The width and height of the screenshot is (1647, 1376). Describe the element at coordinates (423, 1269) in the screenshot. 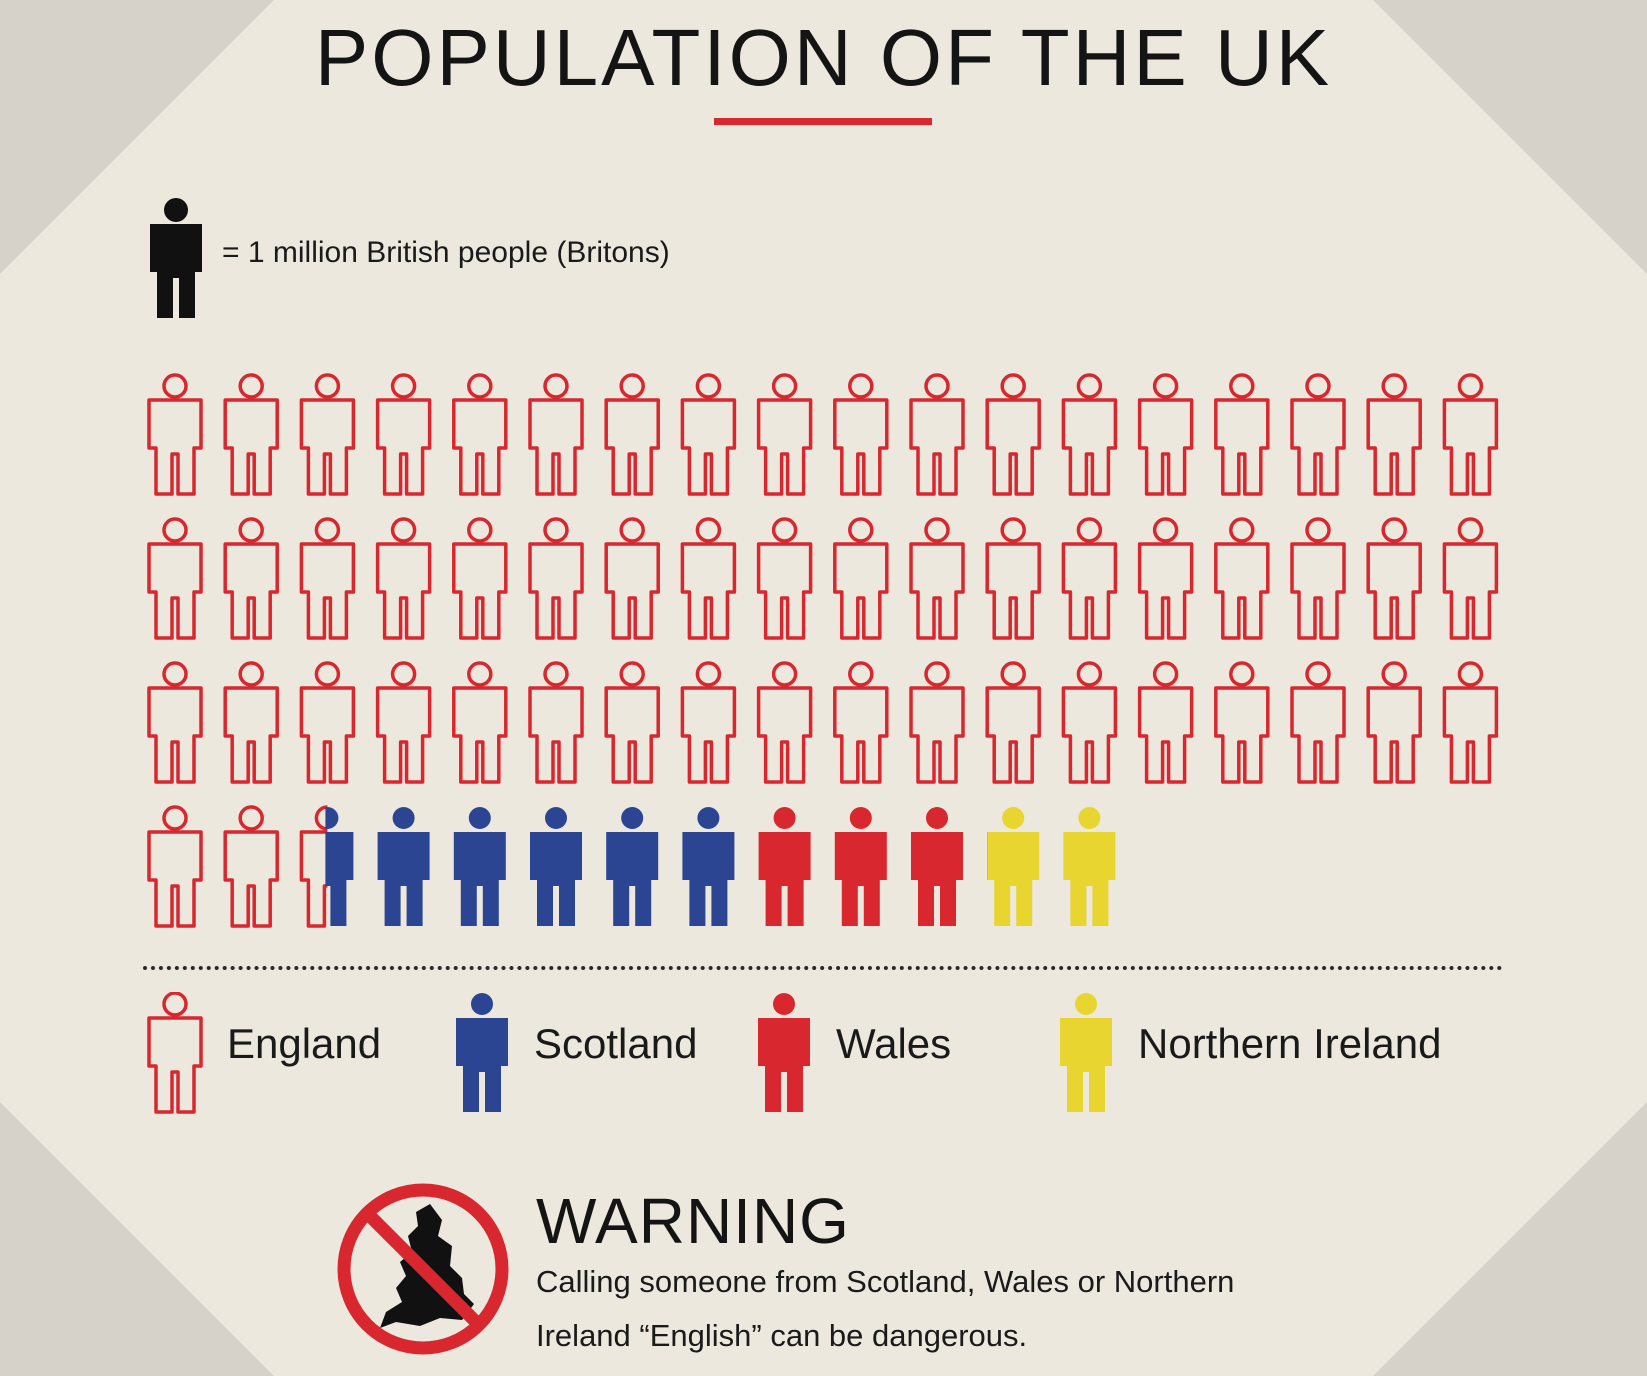

I see `no-england-sign-icon` at that location.